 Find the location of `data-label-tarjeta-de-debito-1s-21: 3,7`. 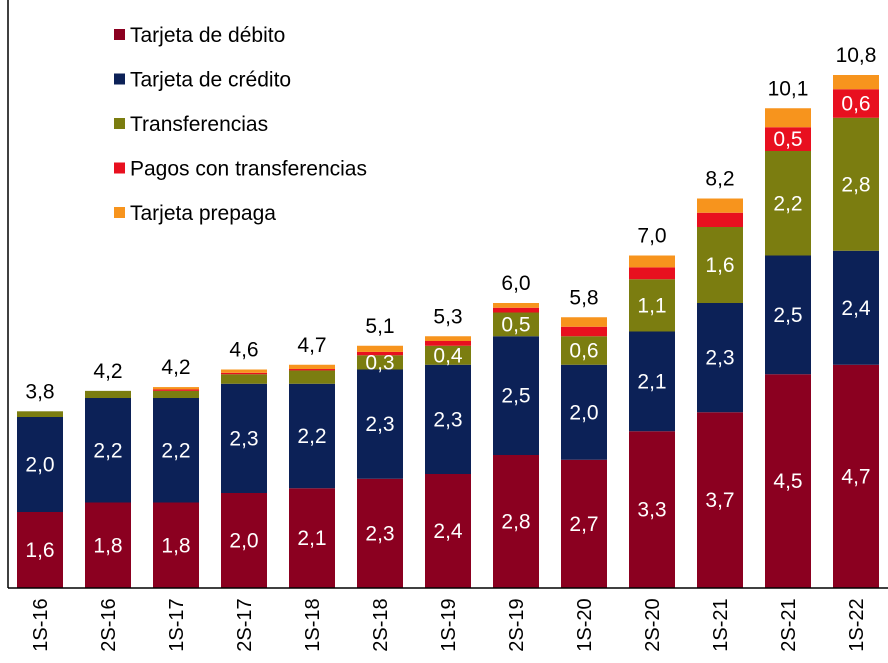

data-label-tarjeta-de-debito-1s-21: 3,7 is located at coordinates (719, 500).